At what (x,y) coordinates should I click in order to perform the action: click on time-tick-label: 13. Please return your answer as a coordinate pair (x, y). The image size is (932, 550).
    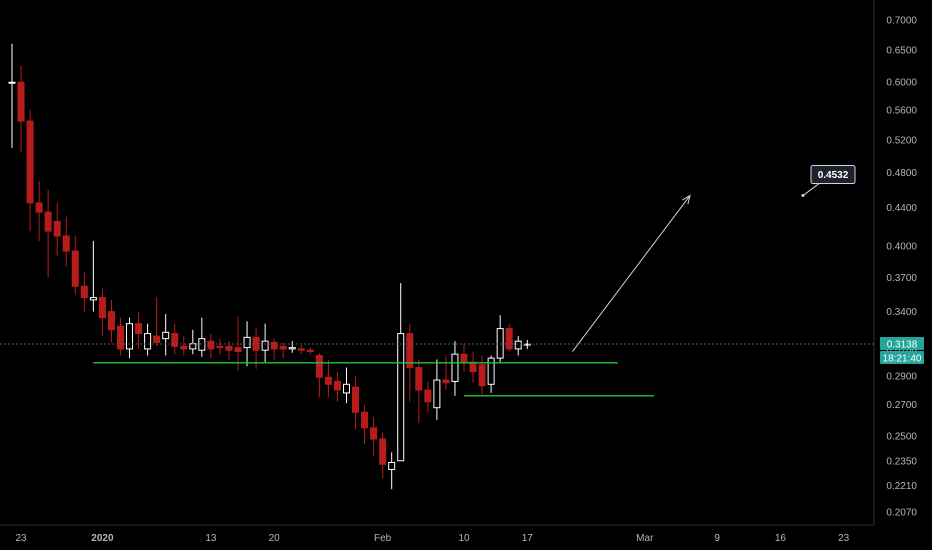
    Looking at the image, I should click on (211, 538).